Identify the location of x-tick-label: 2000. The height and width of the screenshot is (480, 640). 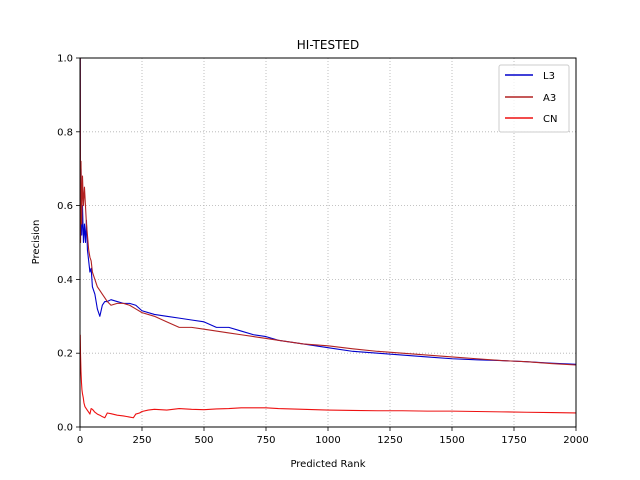
(575, 440).